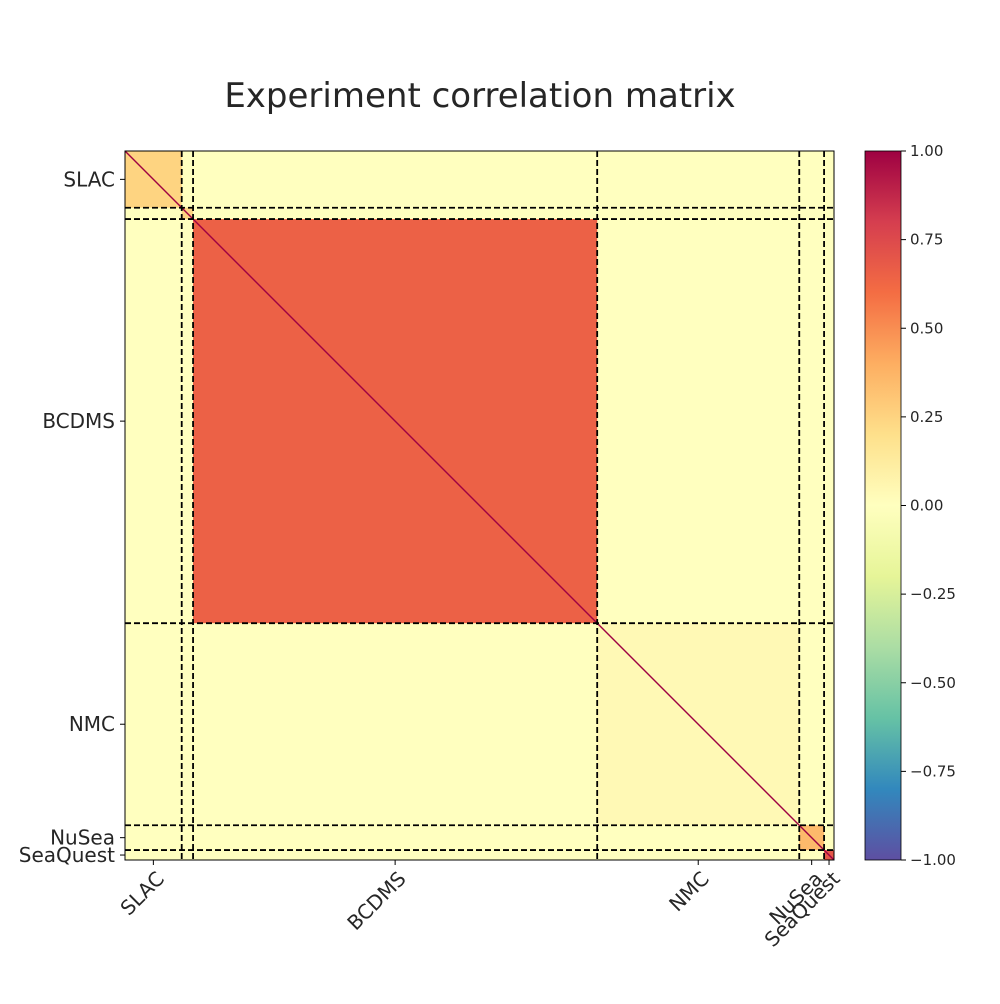  What do you see at coordinates (78, 421) in the screenshot?
I see `y-tick-label: BCDMS` at bounding box center [78, 421].